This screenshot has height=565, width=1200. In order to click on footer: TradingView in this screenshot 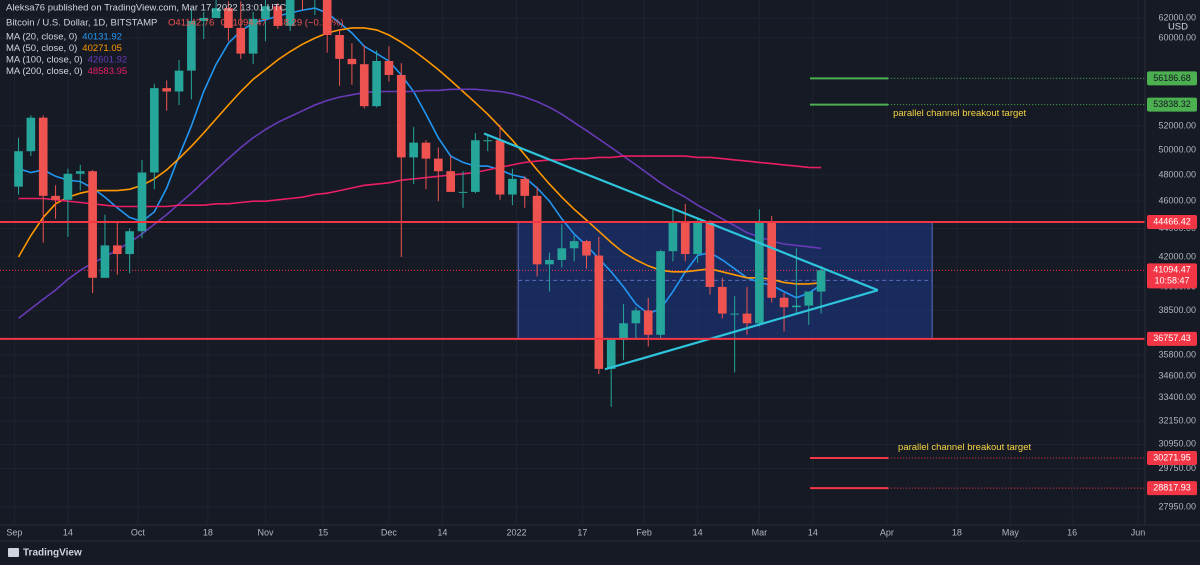, I will do `click(45, 553)`.